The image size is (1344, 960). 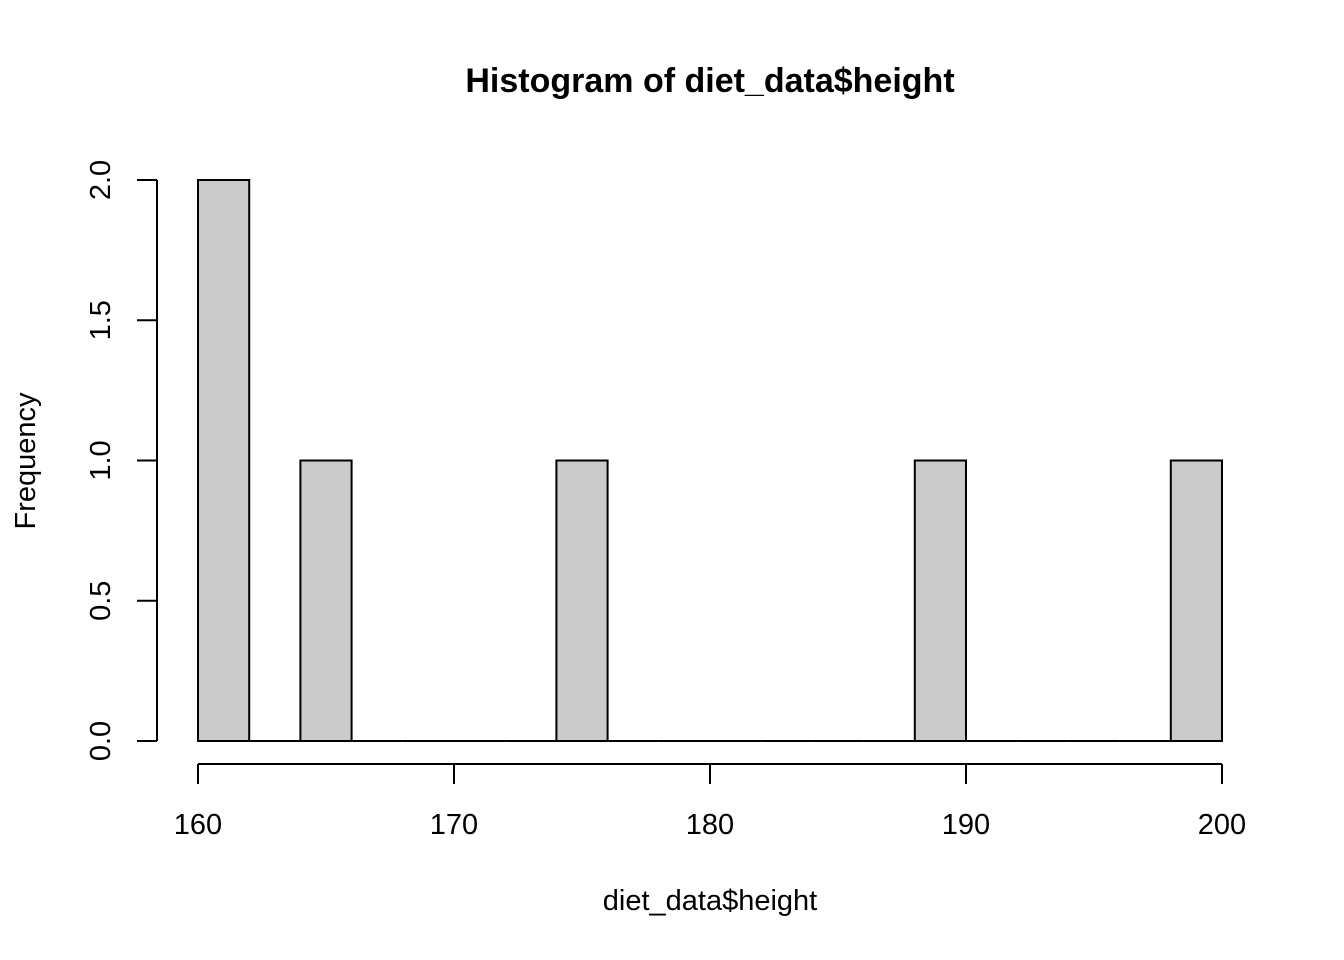 I want to click on y-tick-label: 2.0, so click(x=101, y=180).